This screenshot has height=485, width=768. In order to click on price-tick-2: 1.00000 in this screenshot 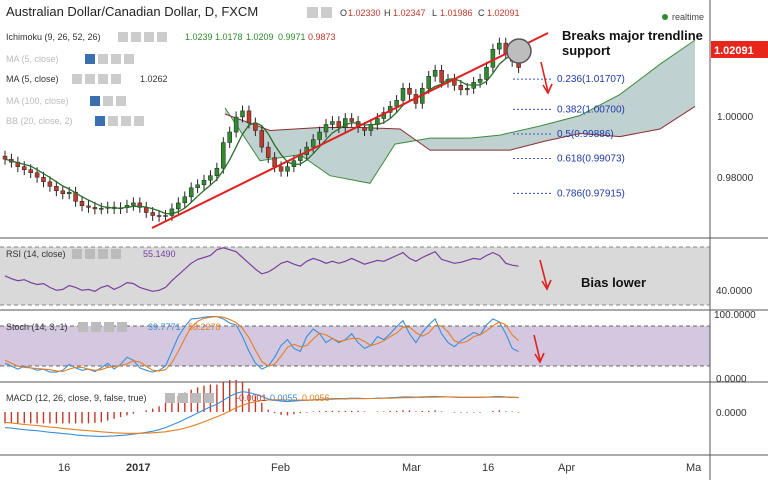, I will do `click(735, 117)`.